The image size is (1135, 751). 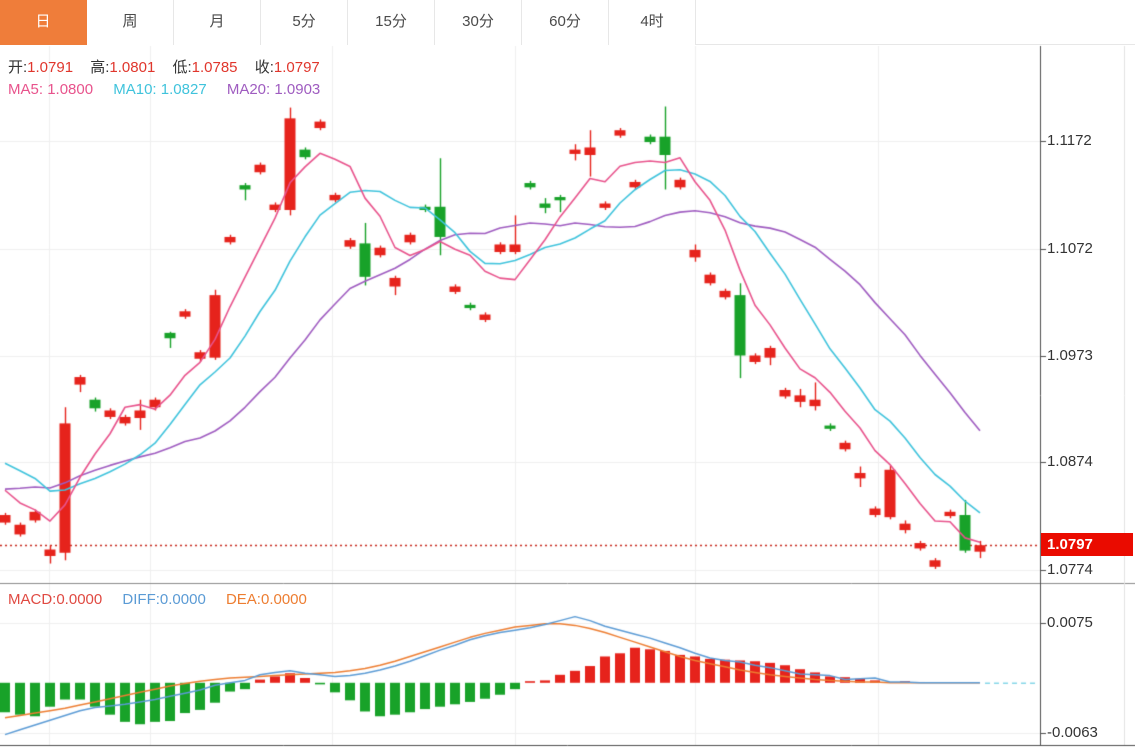 What do you see at coordinates (1070, 462) in the screenshot?
I see `price-tick-label: 1.0874` at bounding box center [1070, 462].